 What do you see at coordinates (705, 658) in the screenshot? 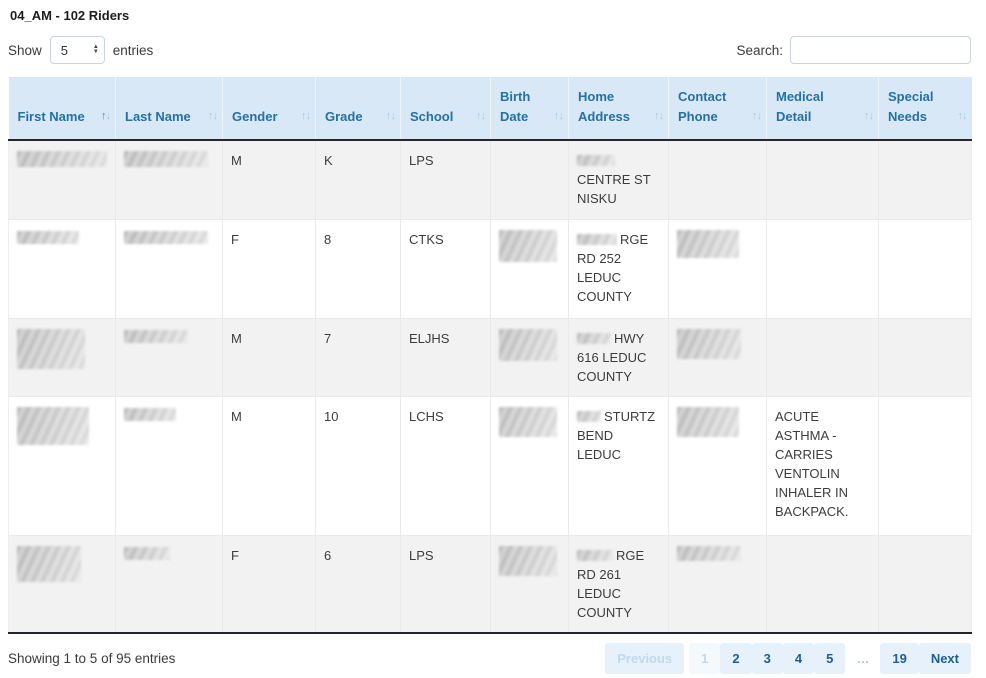
I see `page-button-1: 1` at bounding box center [705, 658].